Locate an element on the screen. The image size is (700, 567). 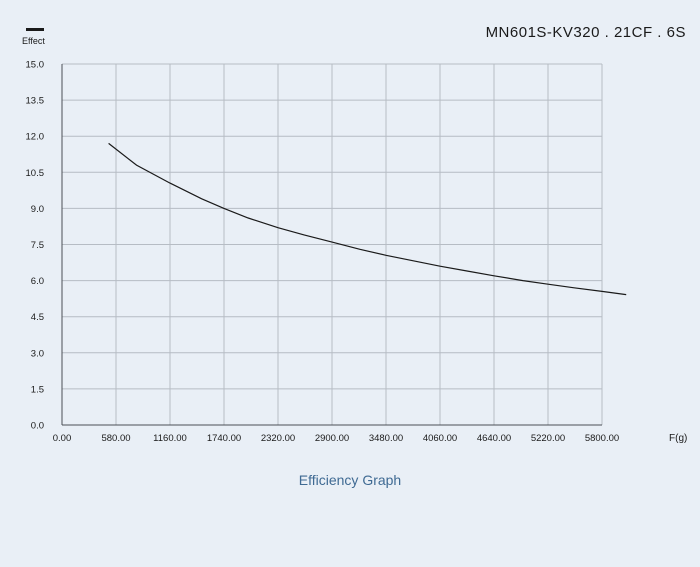
y-tick-label: 13.5 is located at coordinates (35, 101).